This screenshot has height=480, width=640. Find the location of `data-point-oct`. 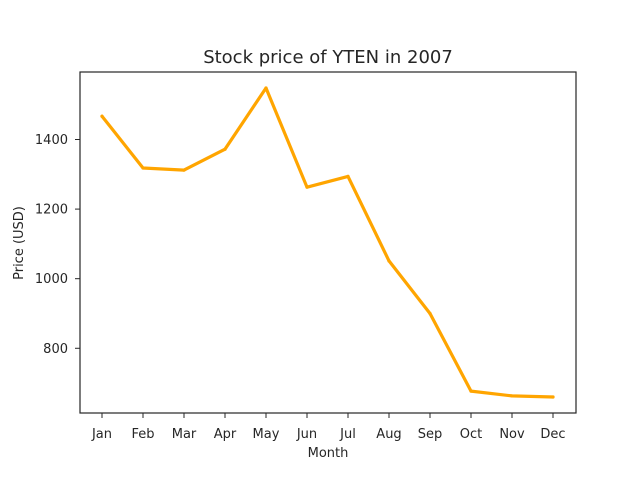

data-point-oct is located at coordinates (470, 390).